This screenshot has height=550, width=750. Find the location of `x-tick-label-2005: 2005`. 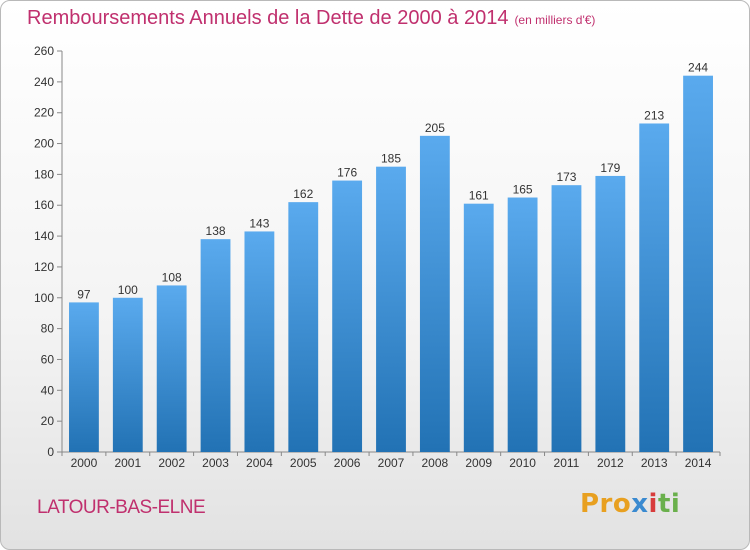

x-tick-label-2005: 2005 is located at coordinates (303, 463).